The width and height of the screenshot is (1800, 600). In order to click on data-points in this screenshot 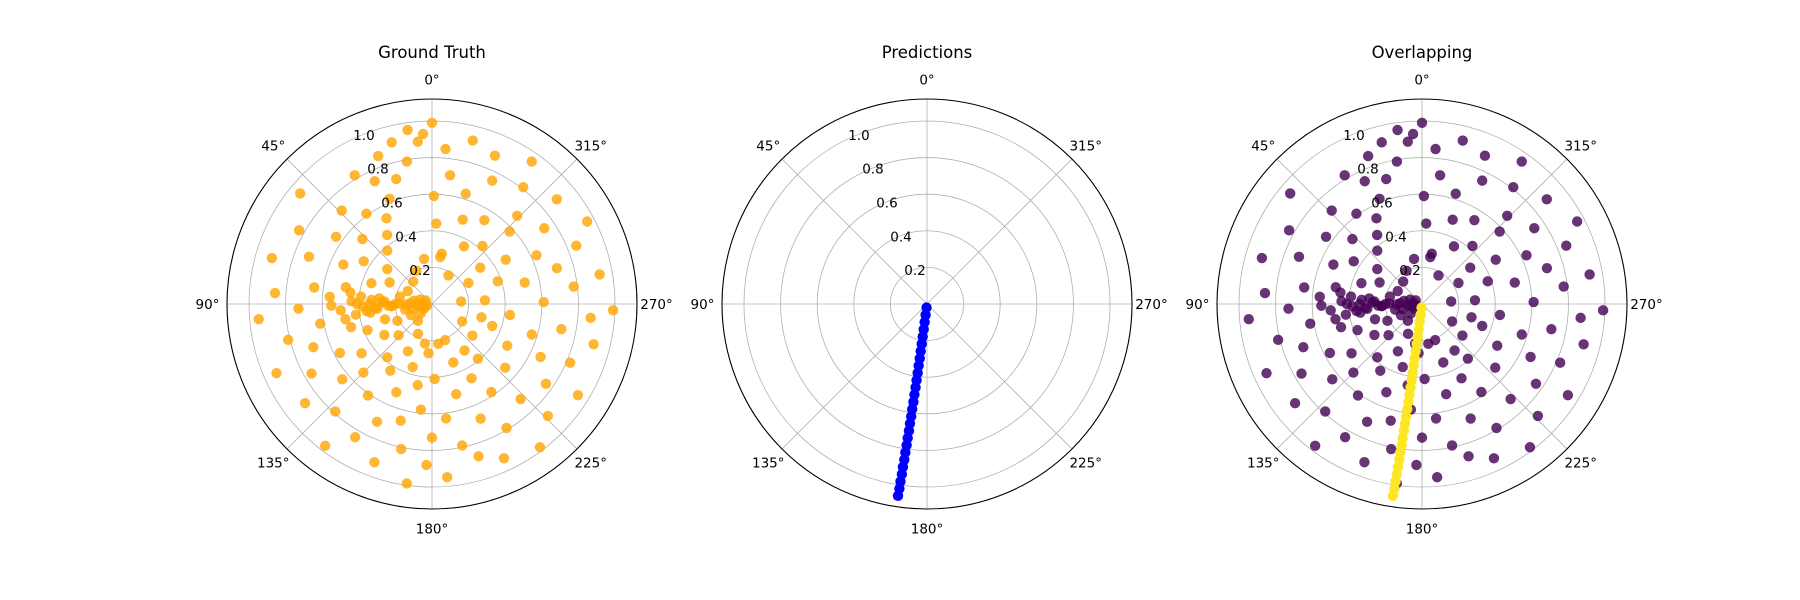, I will do `click(912, 402)`.